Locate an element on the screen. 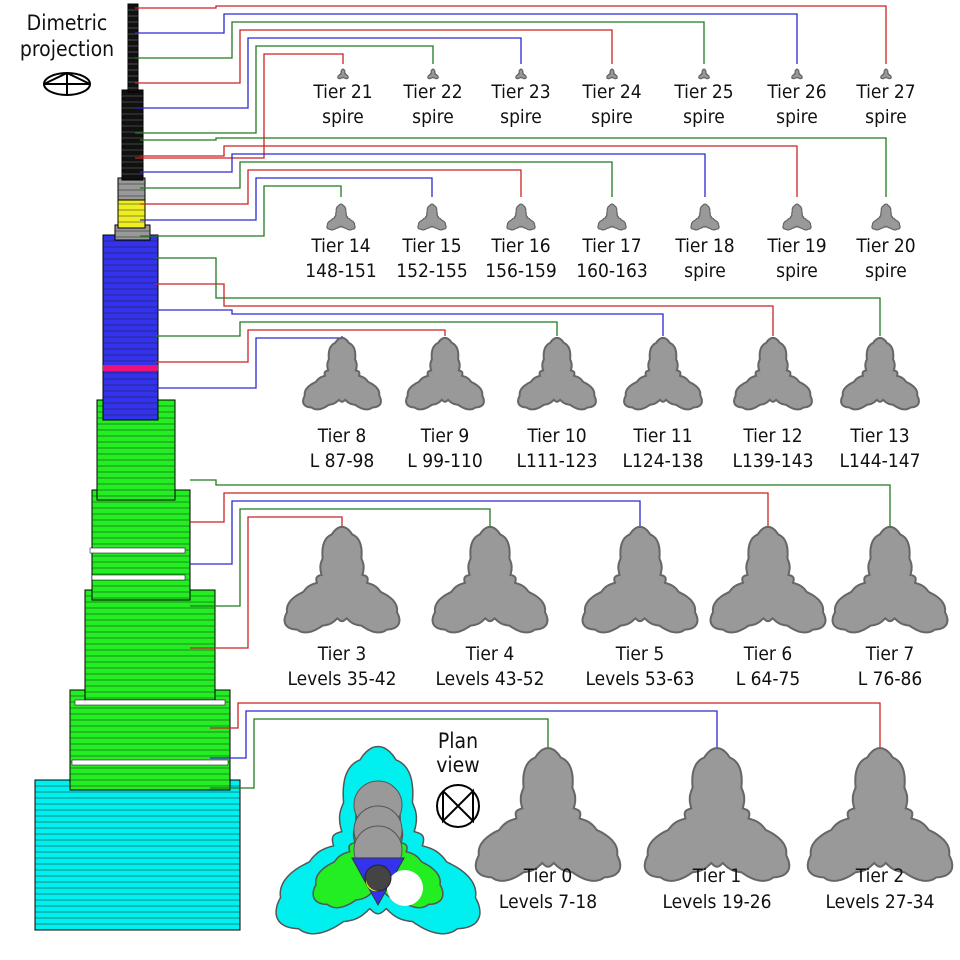 This screenshot has height=960, width=960. tier-levels: 152-155 is located at coordinates (431, 271).